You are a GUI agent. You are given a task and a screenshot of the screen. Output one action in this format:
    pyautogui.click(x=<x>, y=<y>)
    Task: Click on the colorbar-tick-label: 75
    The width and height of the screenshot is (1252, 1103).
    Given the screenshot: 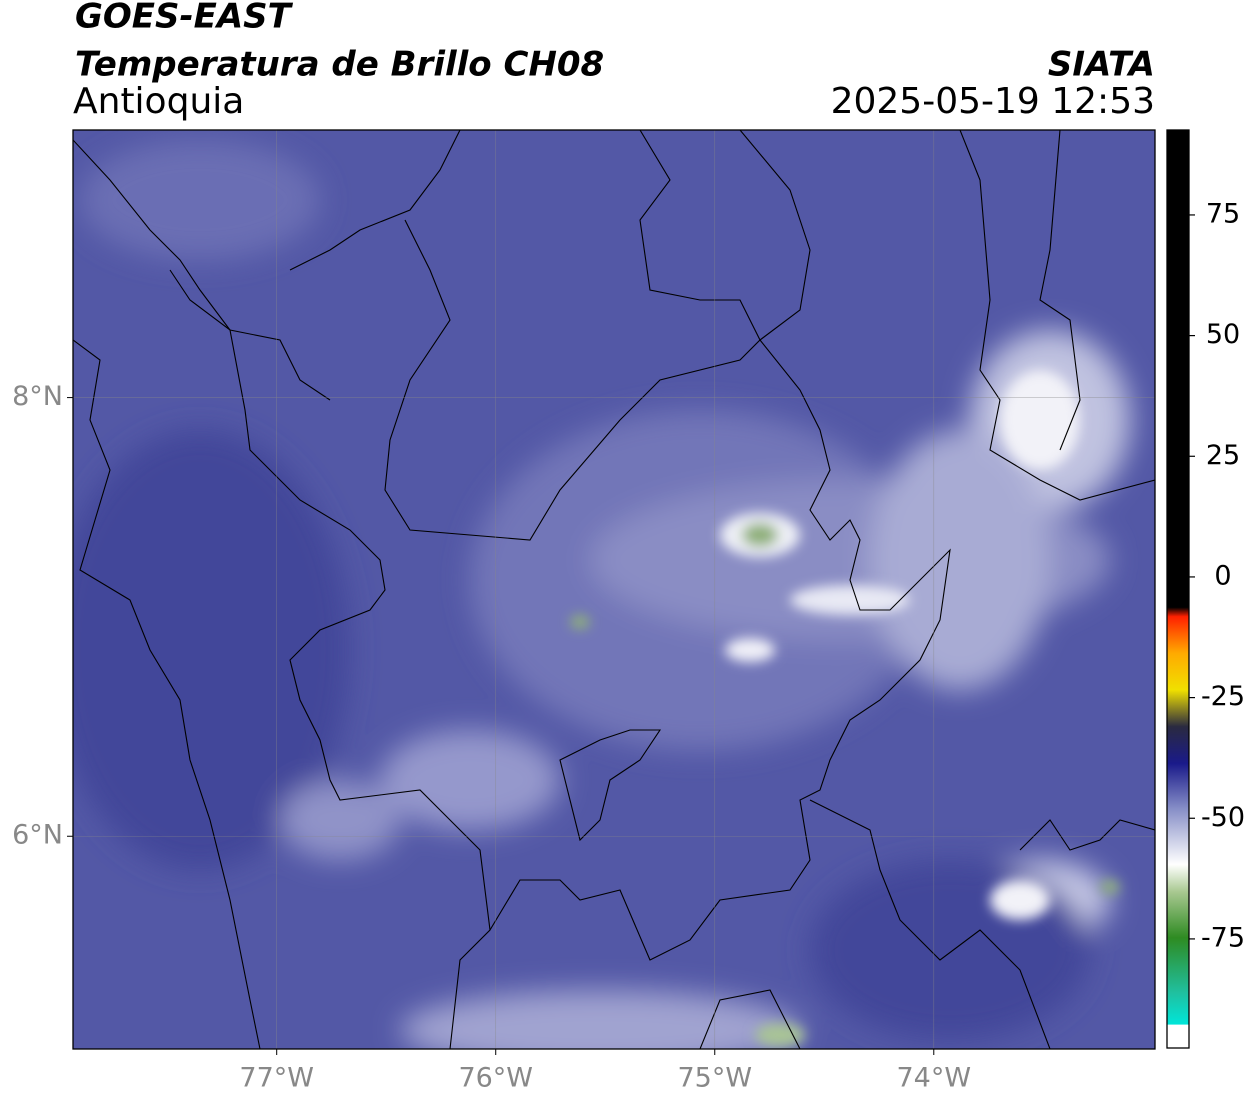 What is the action you would take?
    pyautogui.click(x=1223, y=213)
    